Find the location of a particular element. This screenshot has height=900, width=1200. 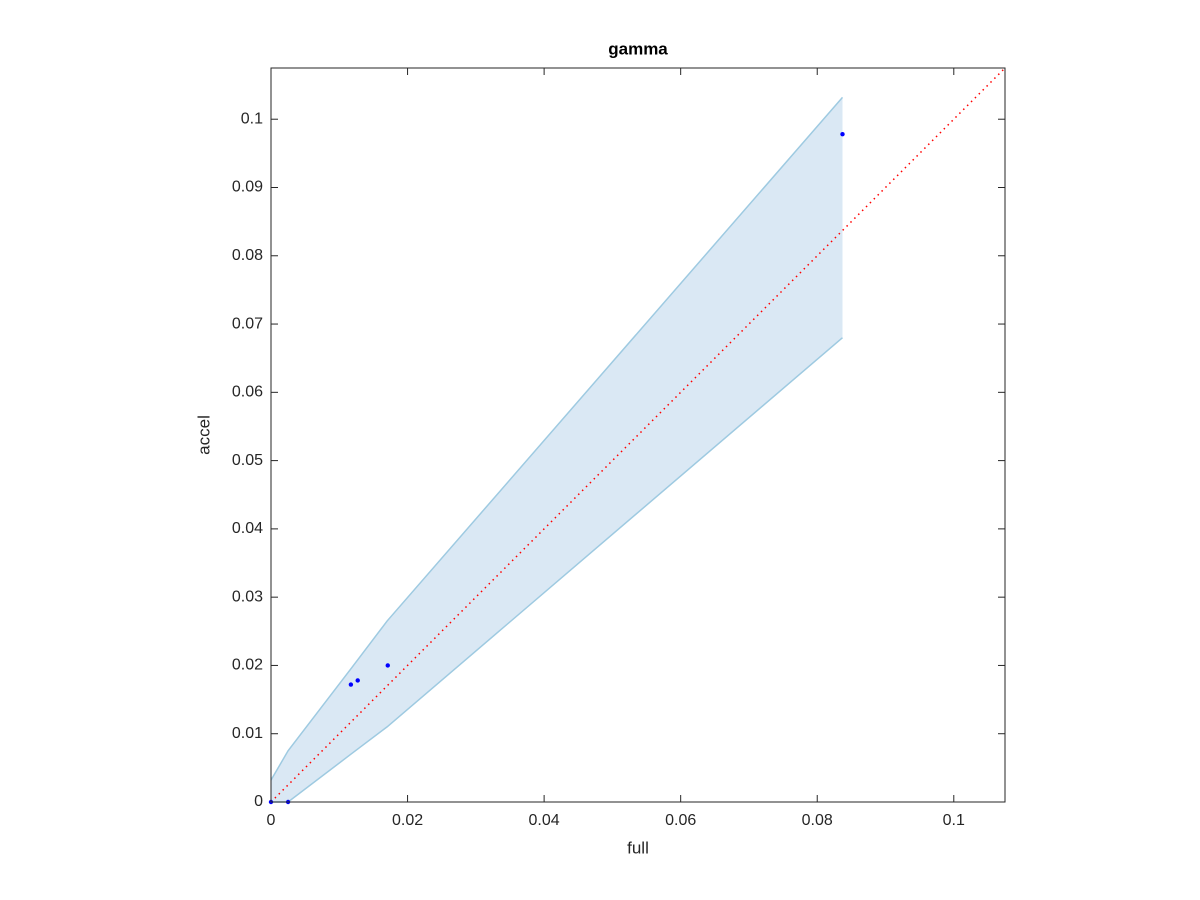

y-tick-label: 0.07 is located at coordinates (247, 323).